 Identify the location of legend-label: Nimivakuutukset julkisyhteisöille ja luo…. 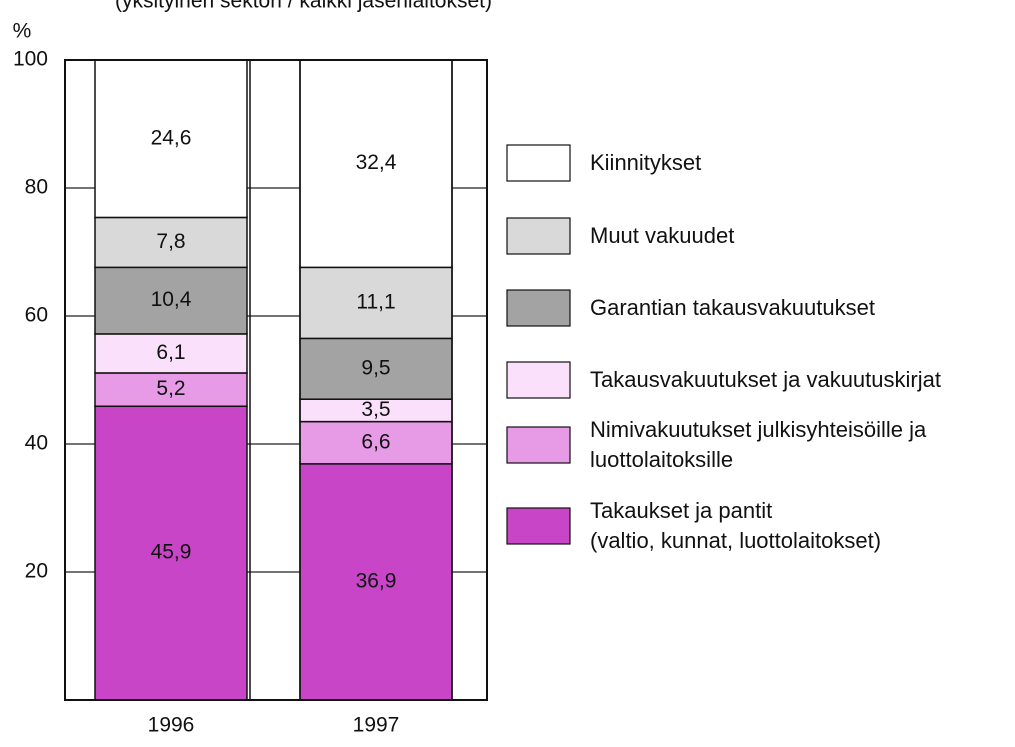
(758, 444).